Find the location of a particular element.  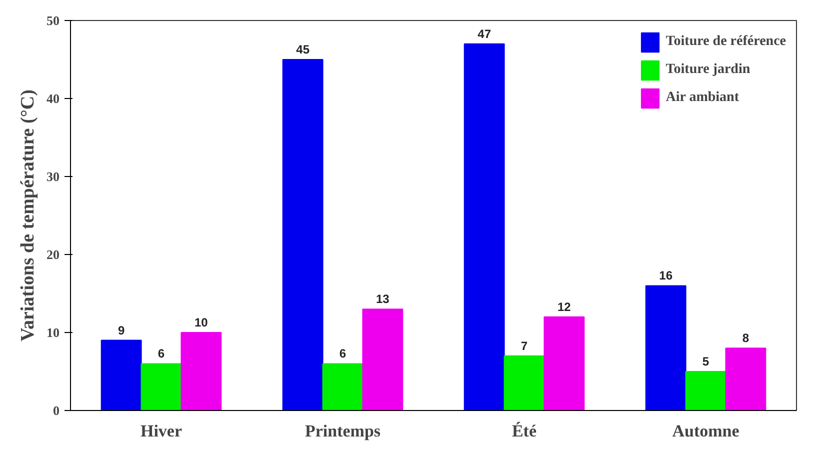

data-label: 10 is located at coordinates (201, 323).